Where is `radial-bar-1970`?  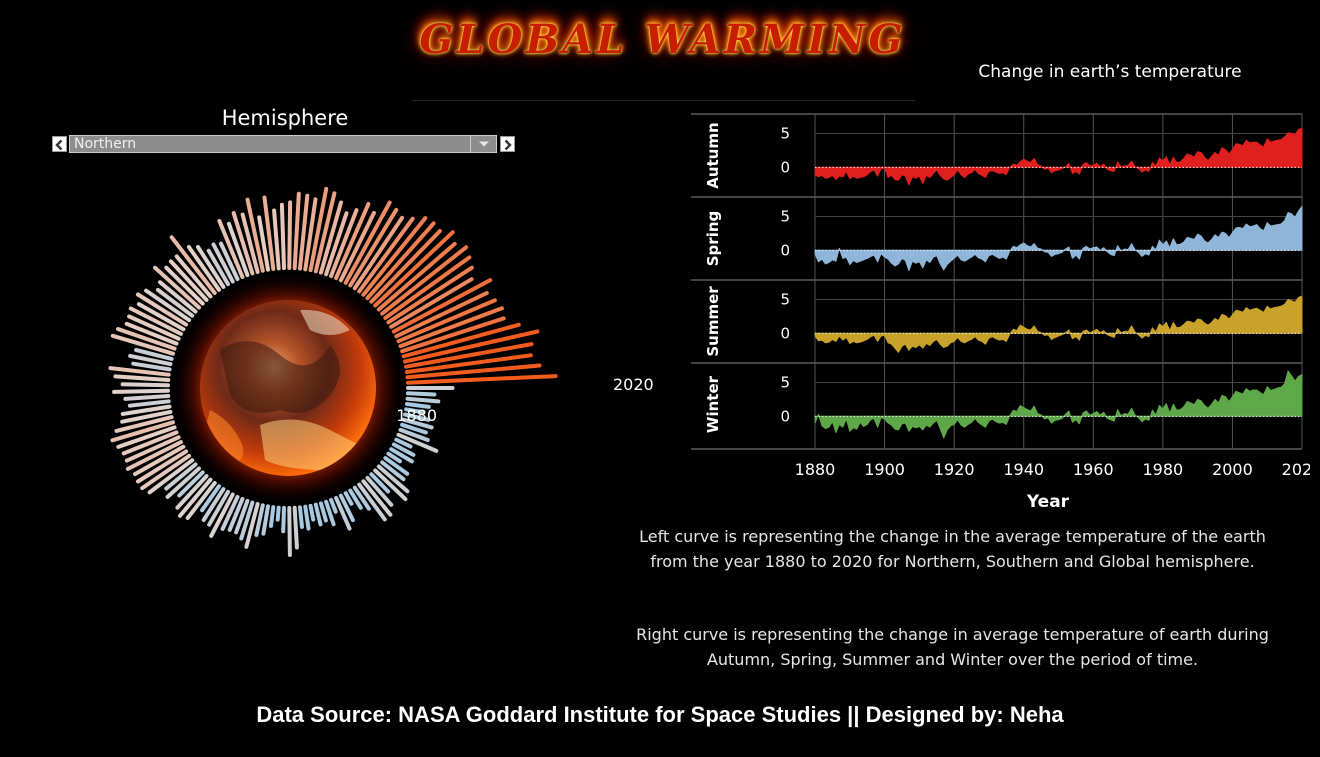
radial-bar-1970 is located at coordinates (193, 276).